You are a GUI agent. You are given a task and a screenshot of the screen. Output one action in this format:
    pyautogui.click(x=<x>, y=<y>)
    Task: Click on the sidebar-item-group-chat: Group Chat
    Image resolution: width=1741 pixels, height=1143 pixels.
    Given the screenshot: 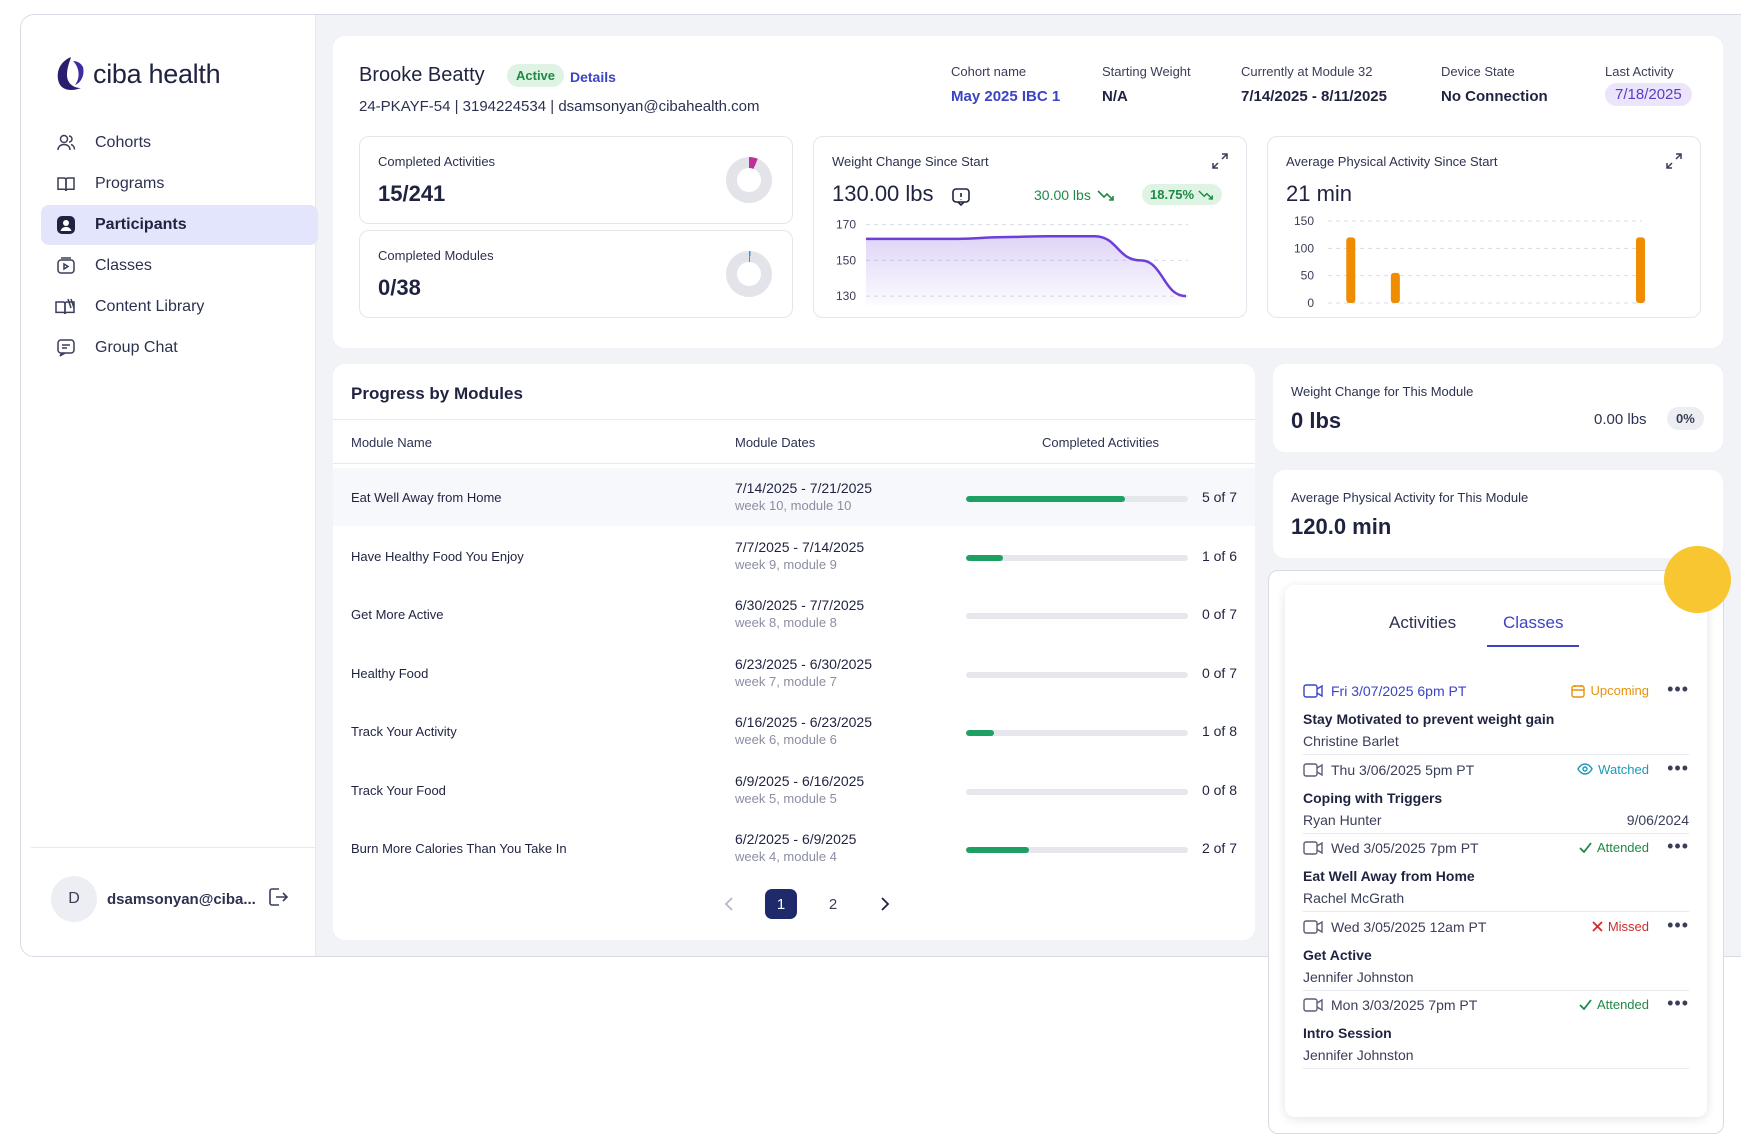 What is the action you would take?
    pyautogui.click(x=179, y=348)
    